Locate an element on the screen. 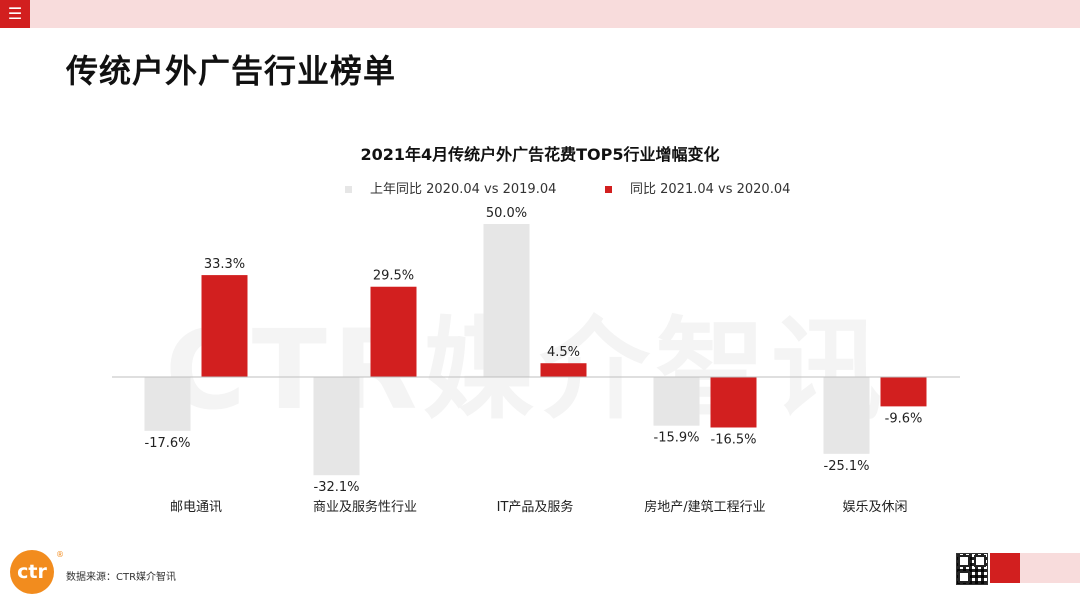  ctr-logo: ctr is located at coordinates (32, 572).